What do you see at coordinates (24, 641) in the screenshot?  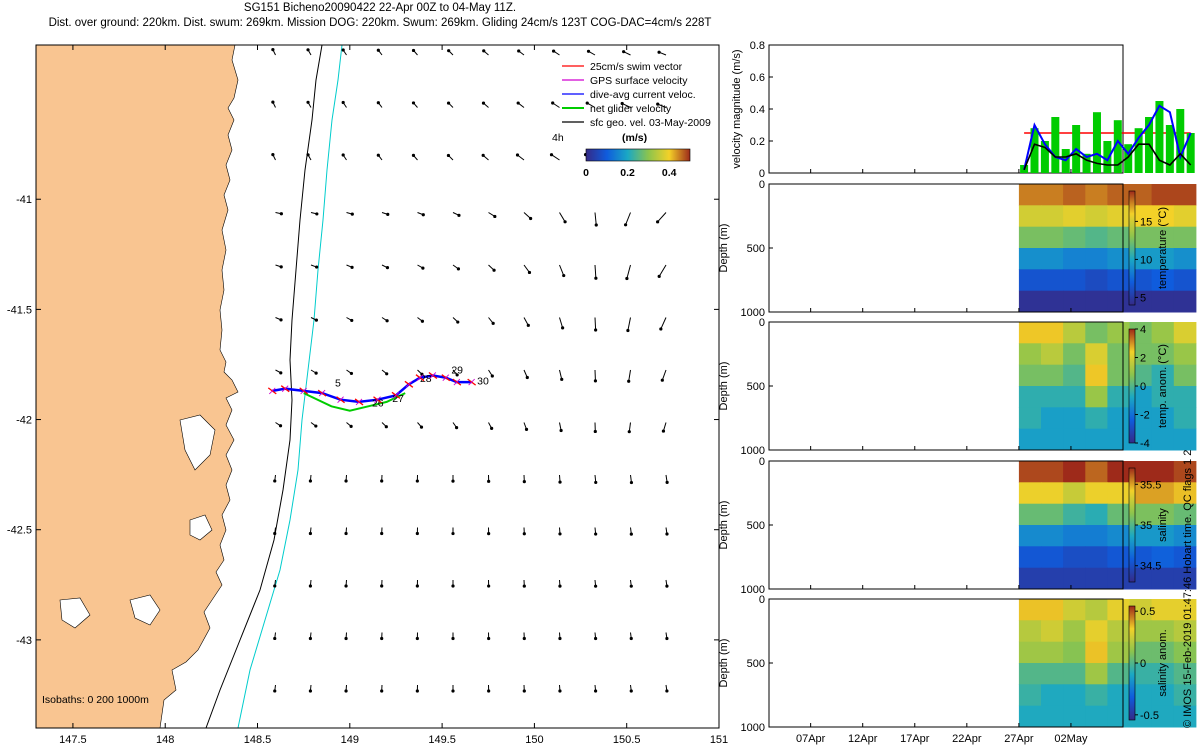 I see `map-y-tick-label: -43` at bounding box center [24, 641].